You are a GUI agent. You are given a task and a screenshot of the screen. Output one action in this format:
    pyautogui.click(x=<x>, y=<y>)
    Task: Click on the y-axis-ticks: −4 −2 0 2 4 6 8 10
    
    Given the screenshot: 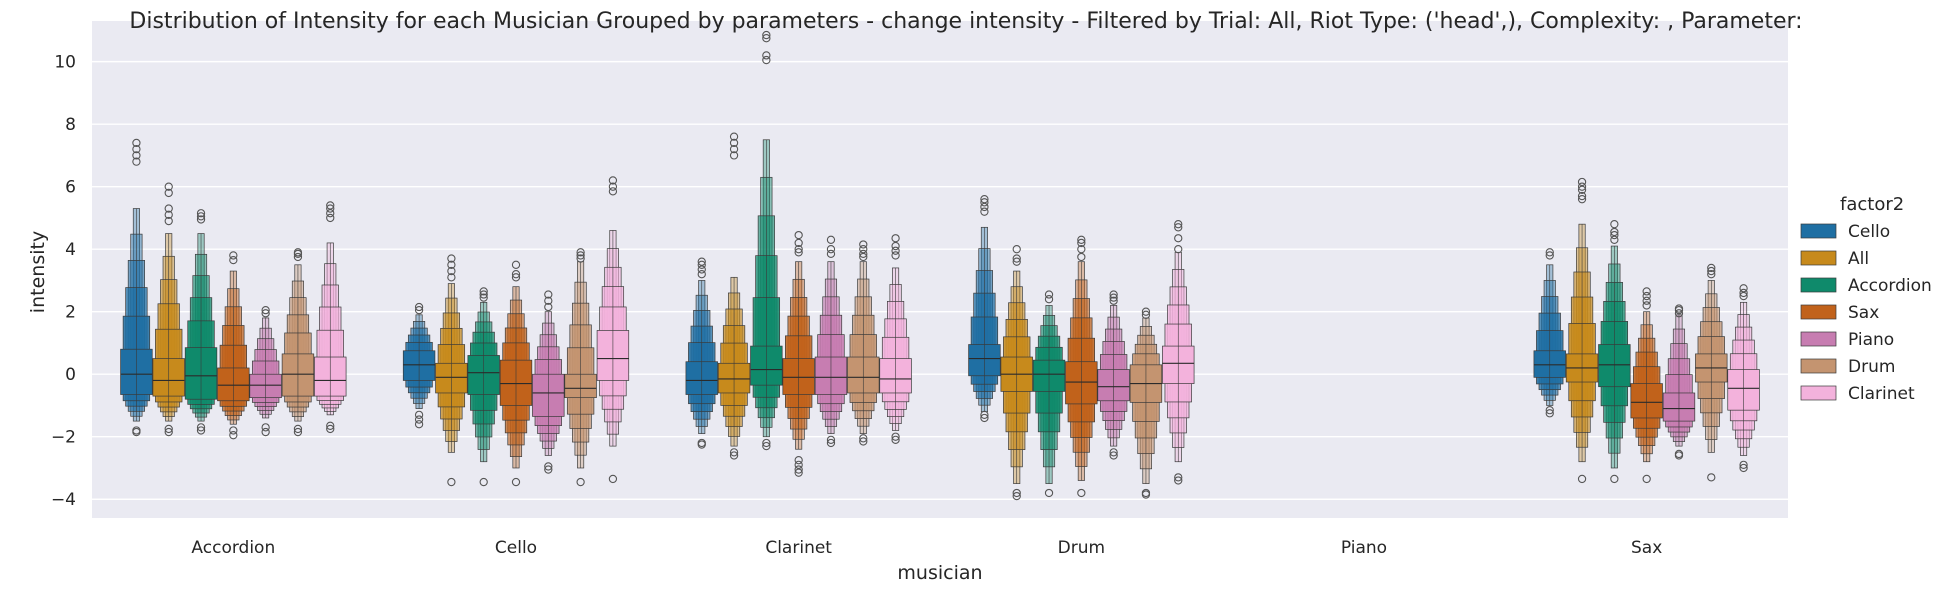 What is the action you would take?
    pyautogui.click(x=63, y=282)
    